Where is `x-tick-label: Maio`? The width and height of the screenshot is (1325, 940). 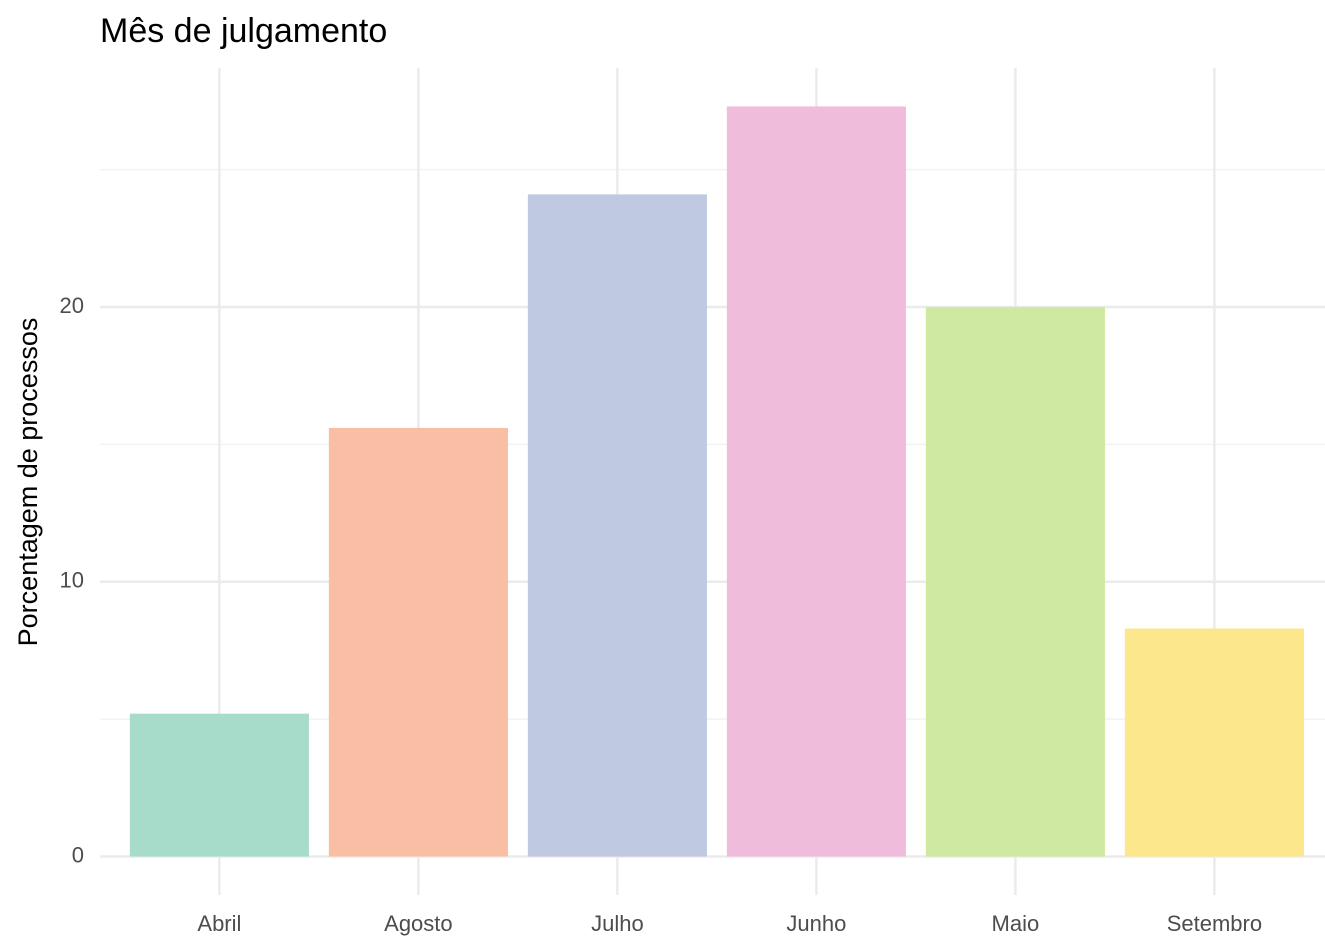
x-tick-label: Maio is located at coordinates (1016, 923).